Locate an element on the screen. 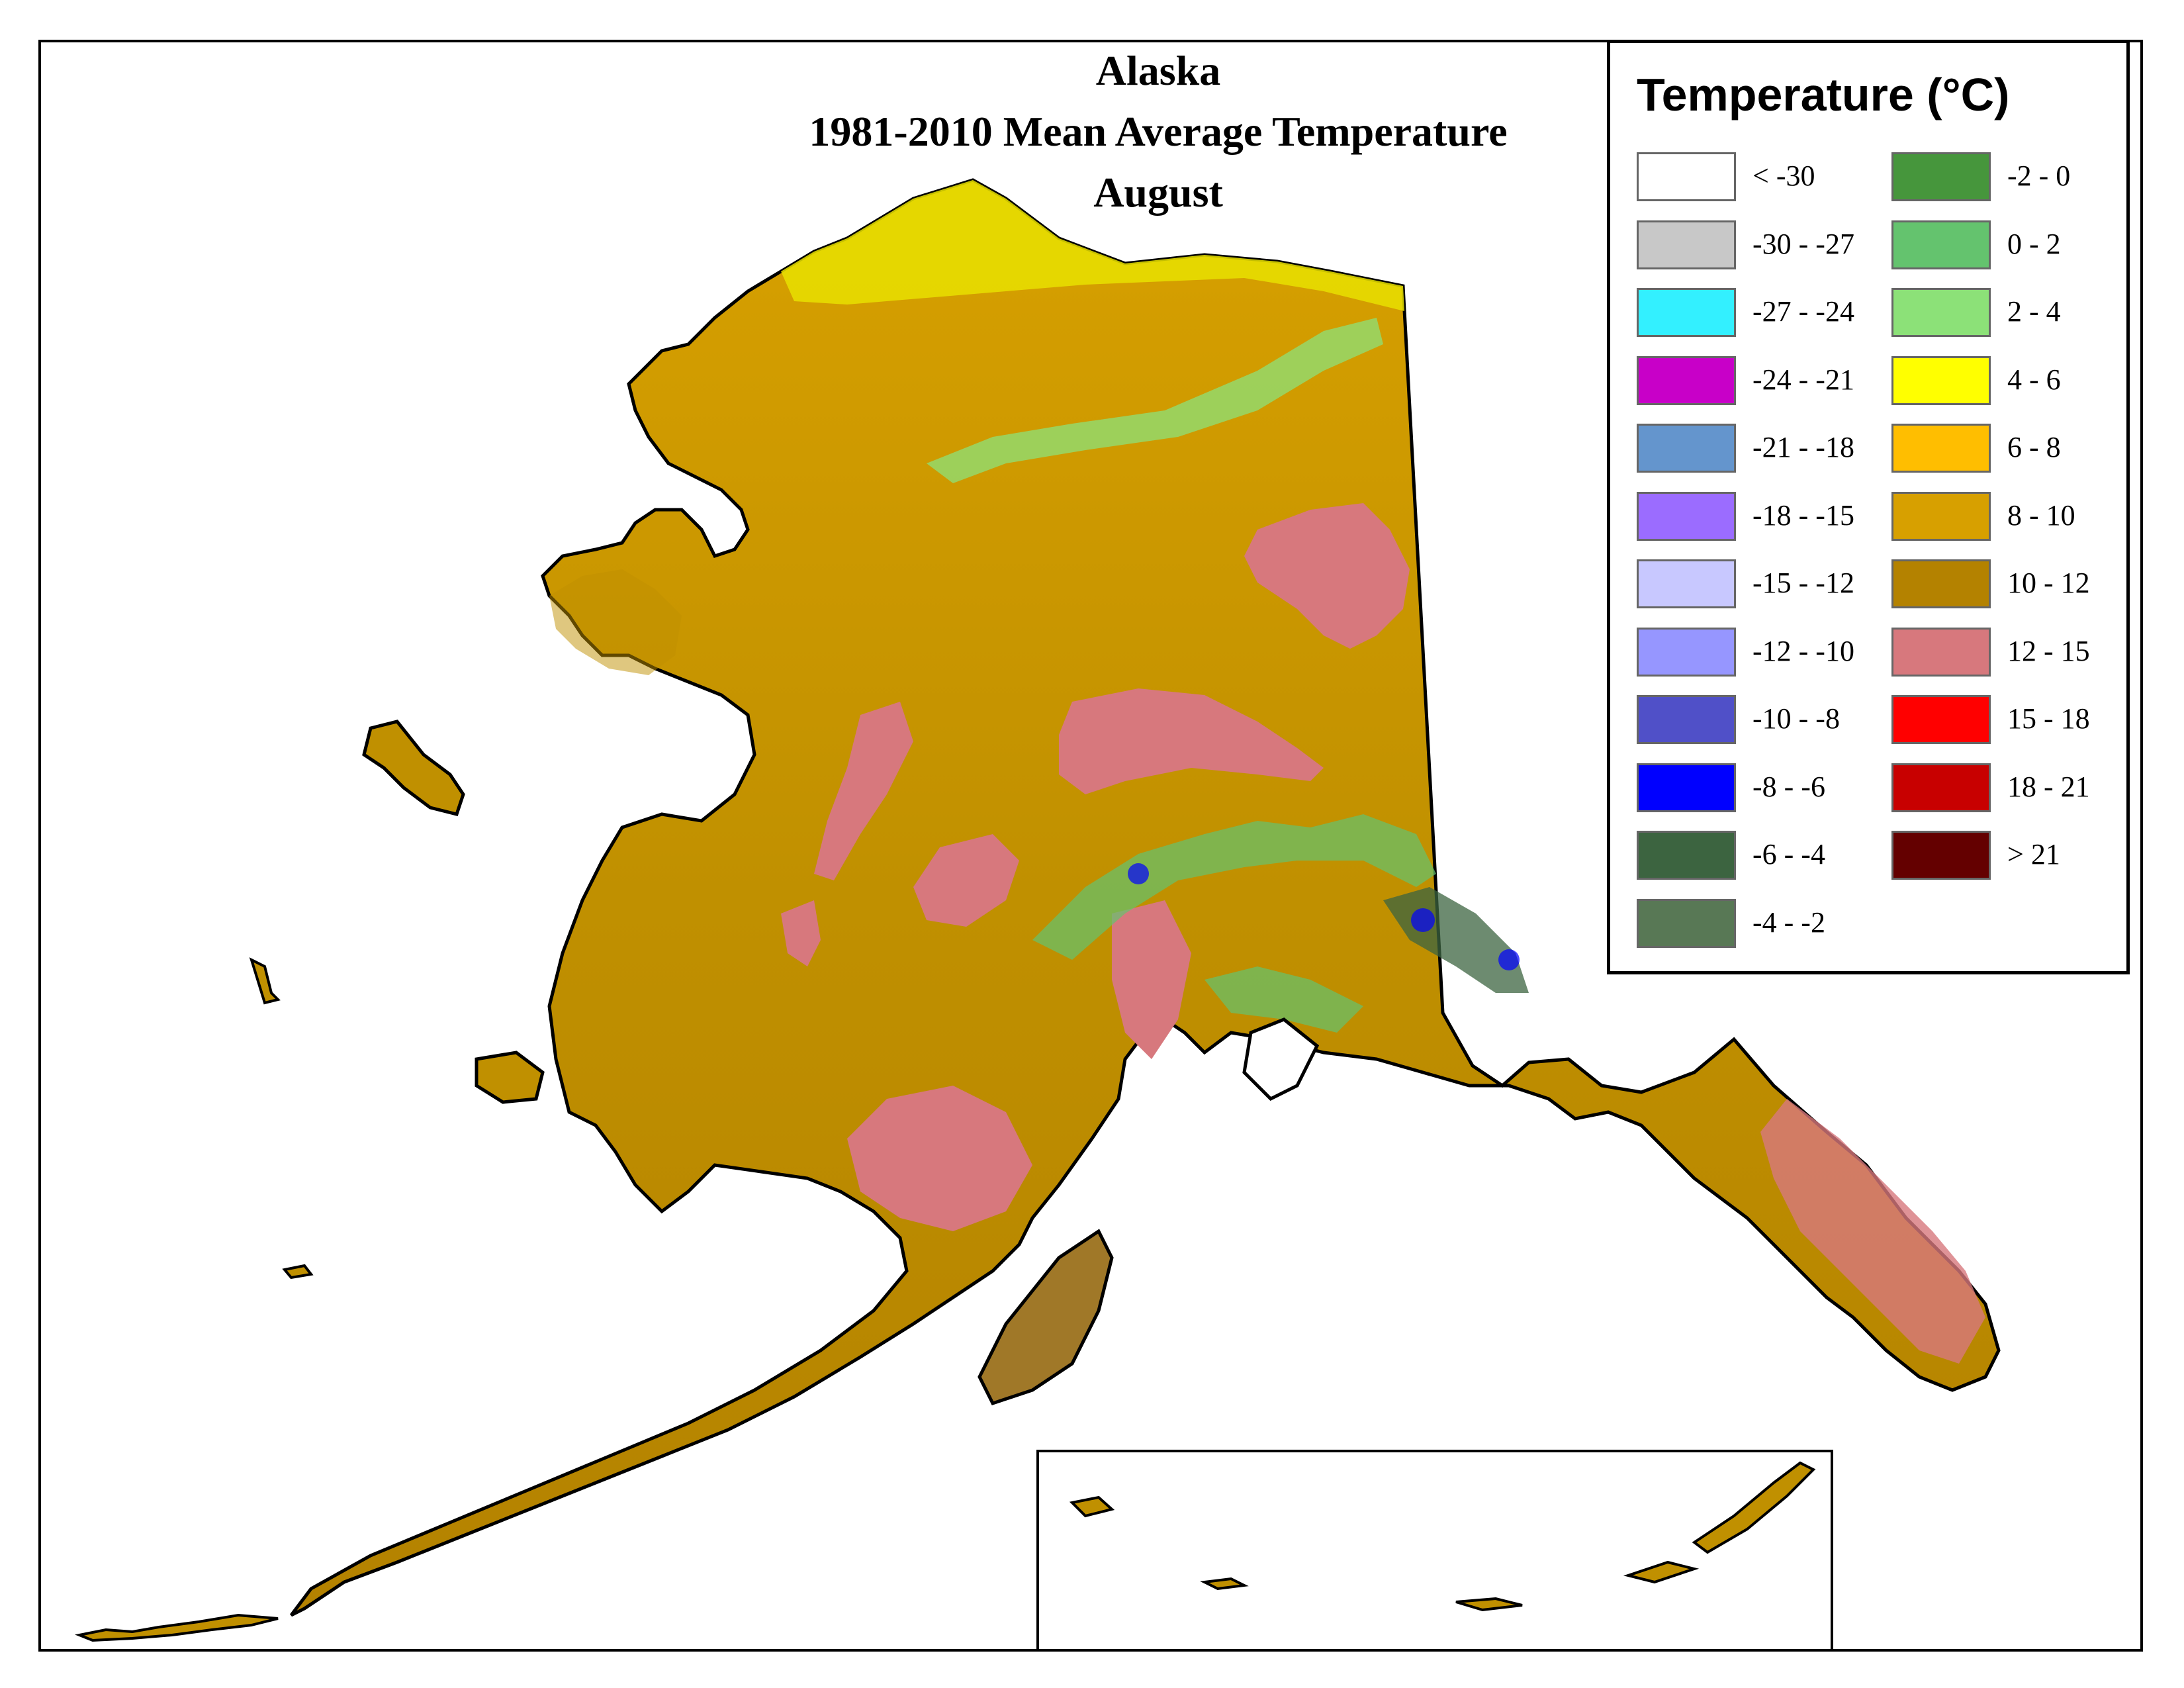 Image resolution: width=2184 pixels, height=1688 pixels. legend-label: 15 - 18 is located at coordinates (2048, 718).